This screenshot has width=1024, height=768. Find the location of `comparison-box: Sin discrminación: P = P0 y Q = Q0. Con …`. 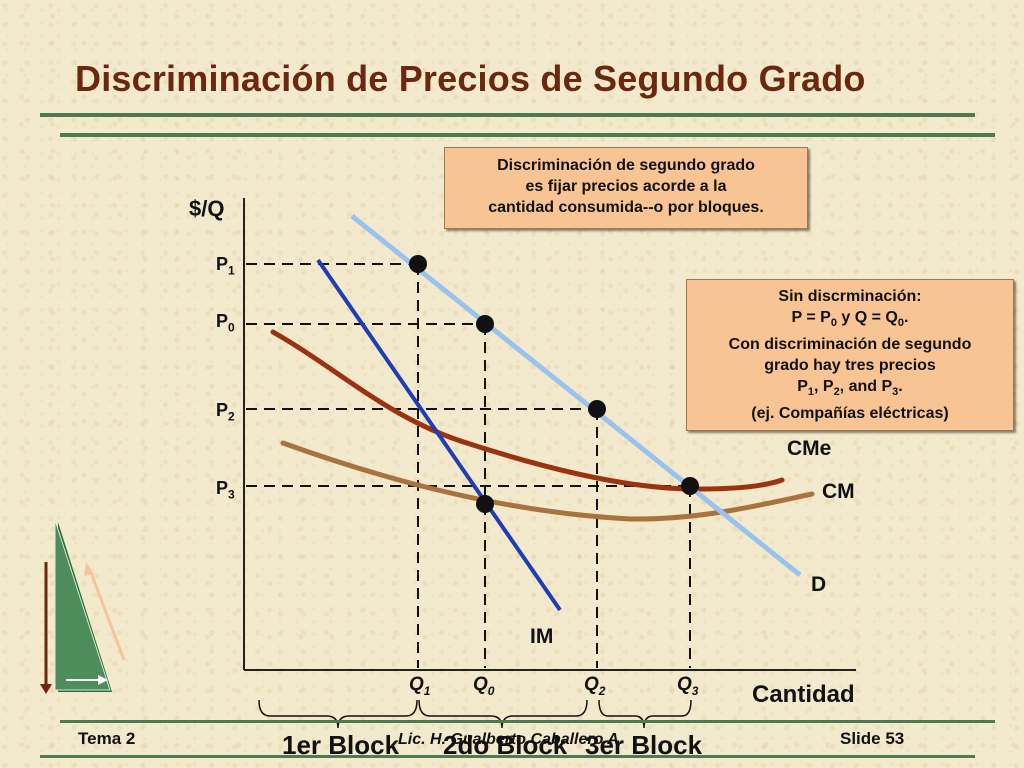

comparison-box: Sin discrminación: P = P0 y Q = Q0. Con … is located at coordinates (850, 355).